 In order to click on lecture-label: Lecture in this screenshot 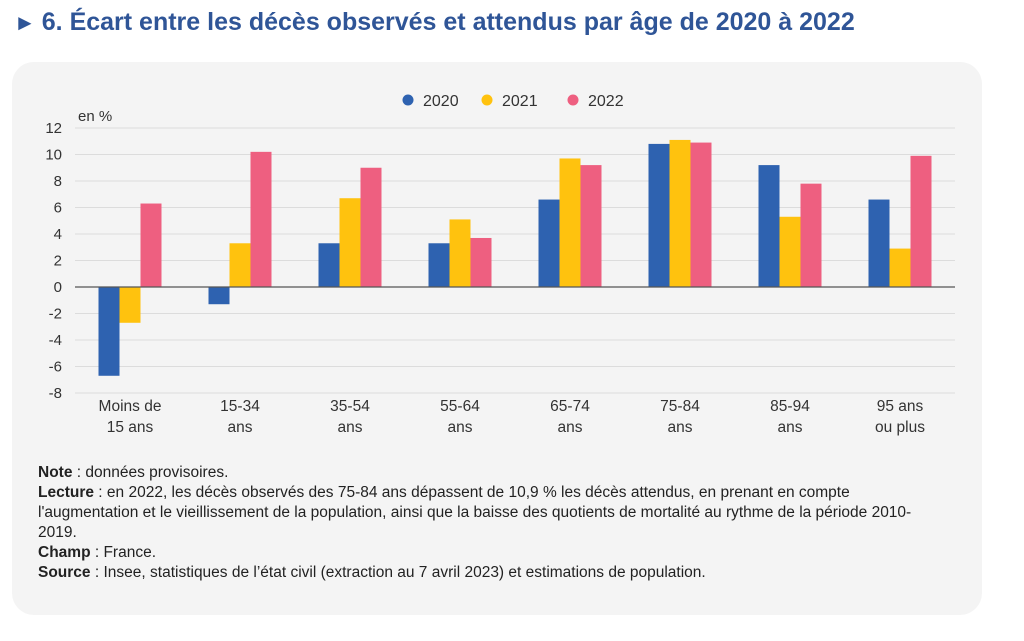, I will do `click(66, 492)`.